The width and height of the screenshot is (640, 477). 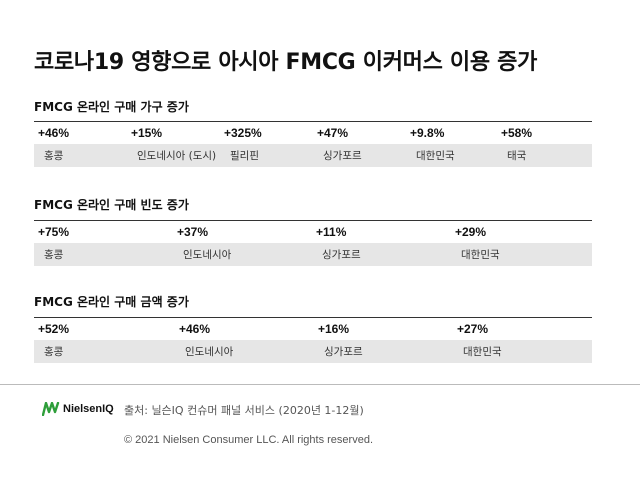 I want to click on footer-divider, so click(x=320, y=384).